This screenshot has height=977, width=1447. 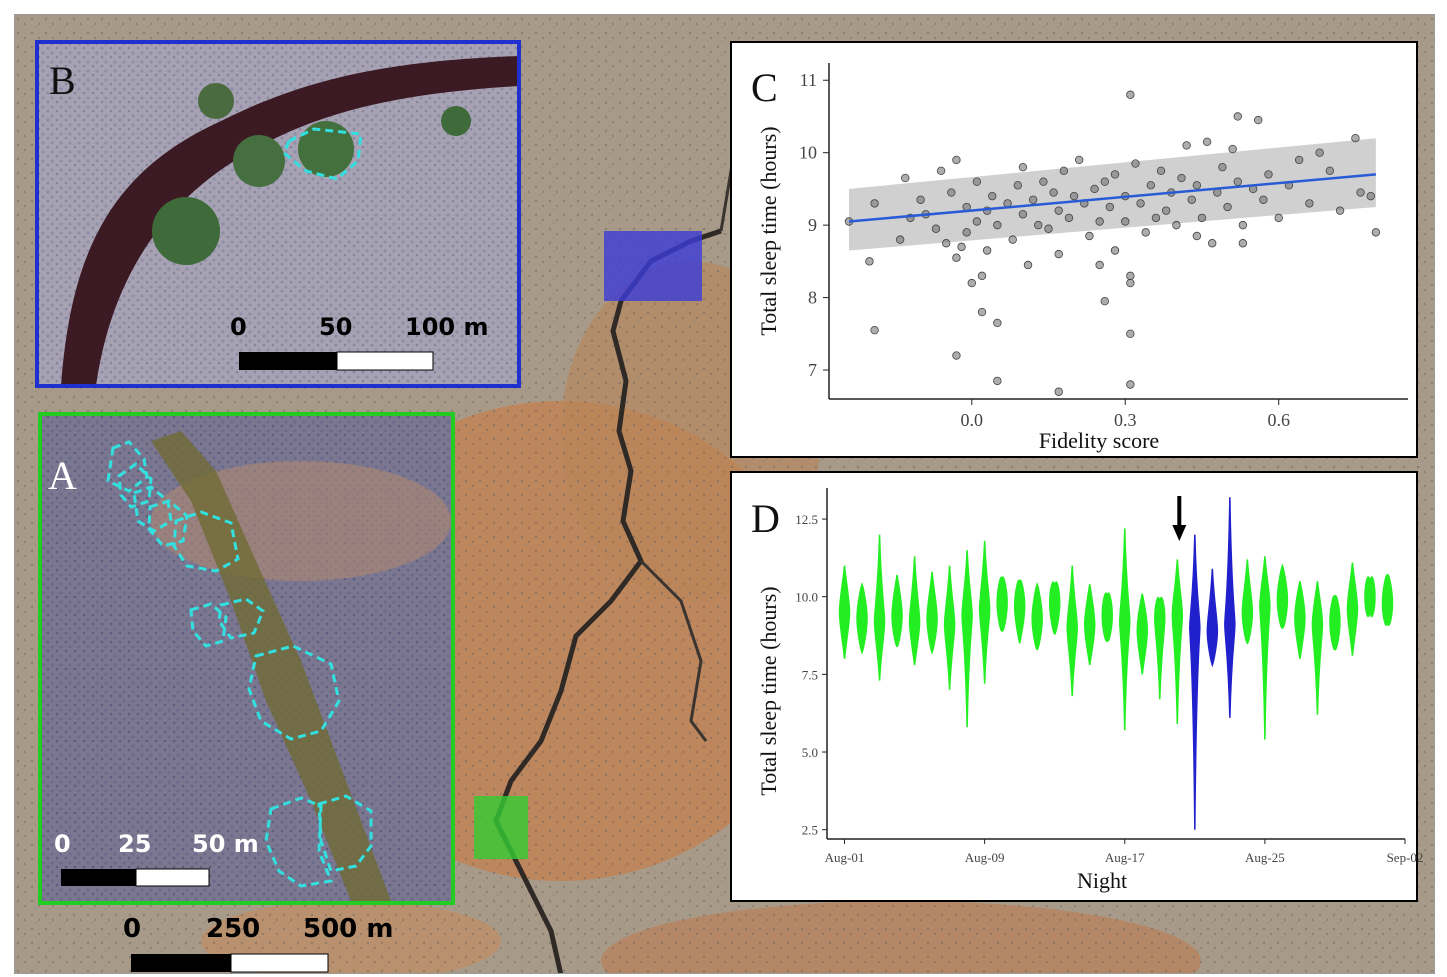 I want to click on panel-b-scale-2: 100 m, so click(x=446, y=327).